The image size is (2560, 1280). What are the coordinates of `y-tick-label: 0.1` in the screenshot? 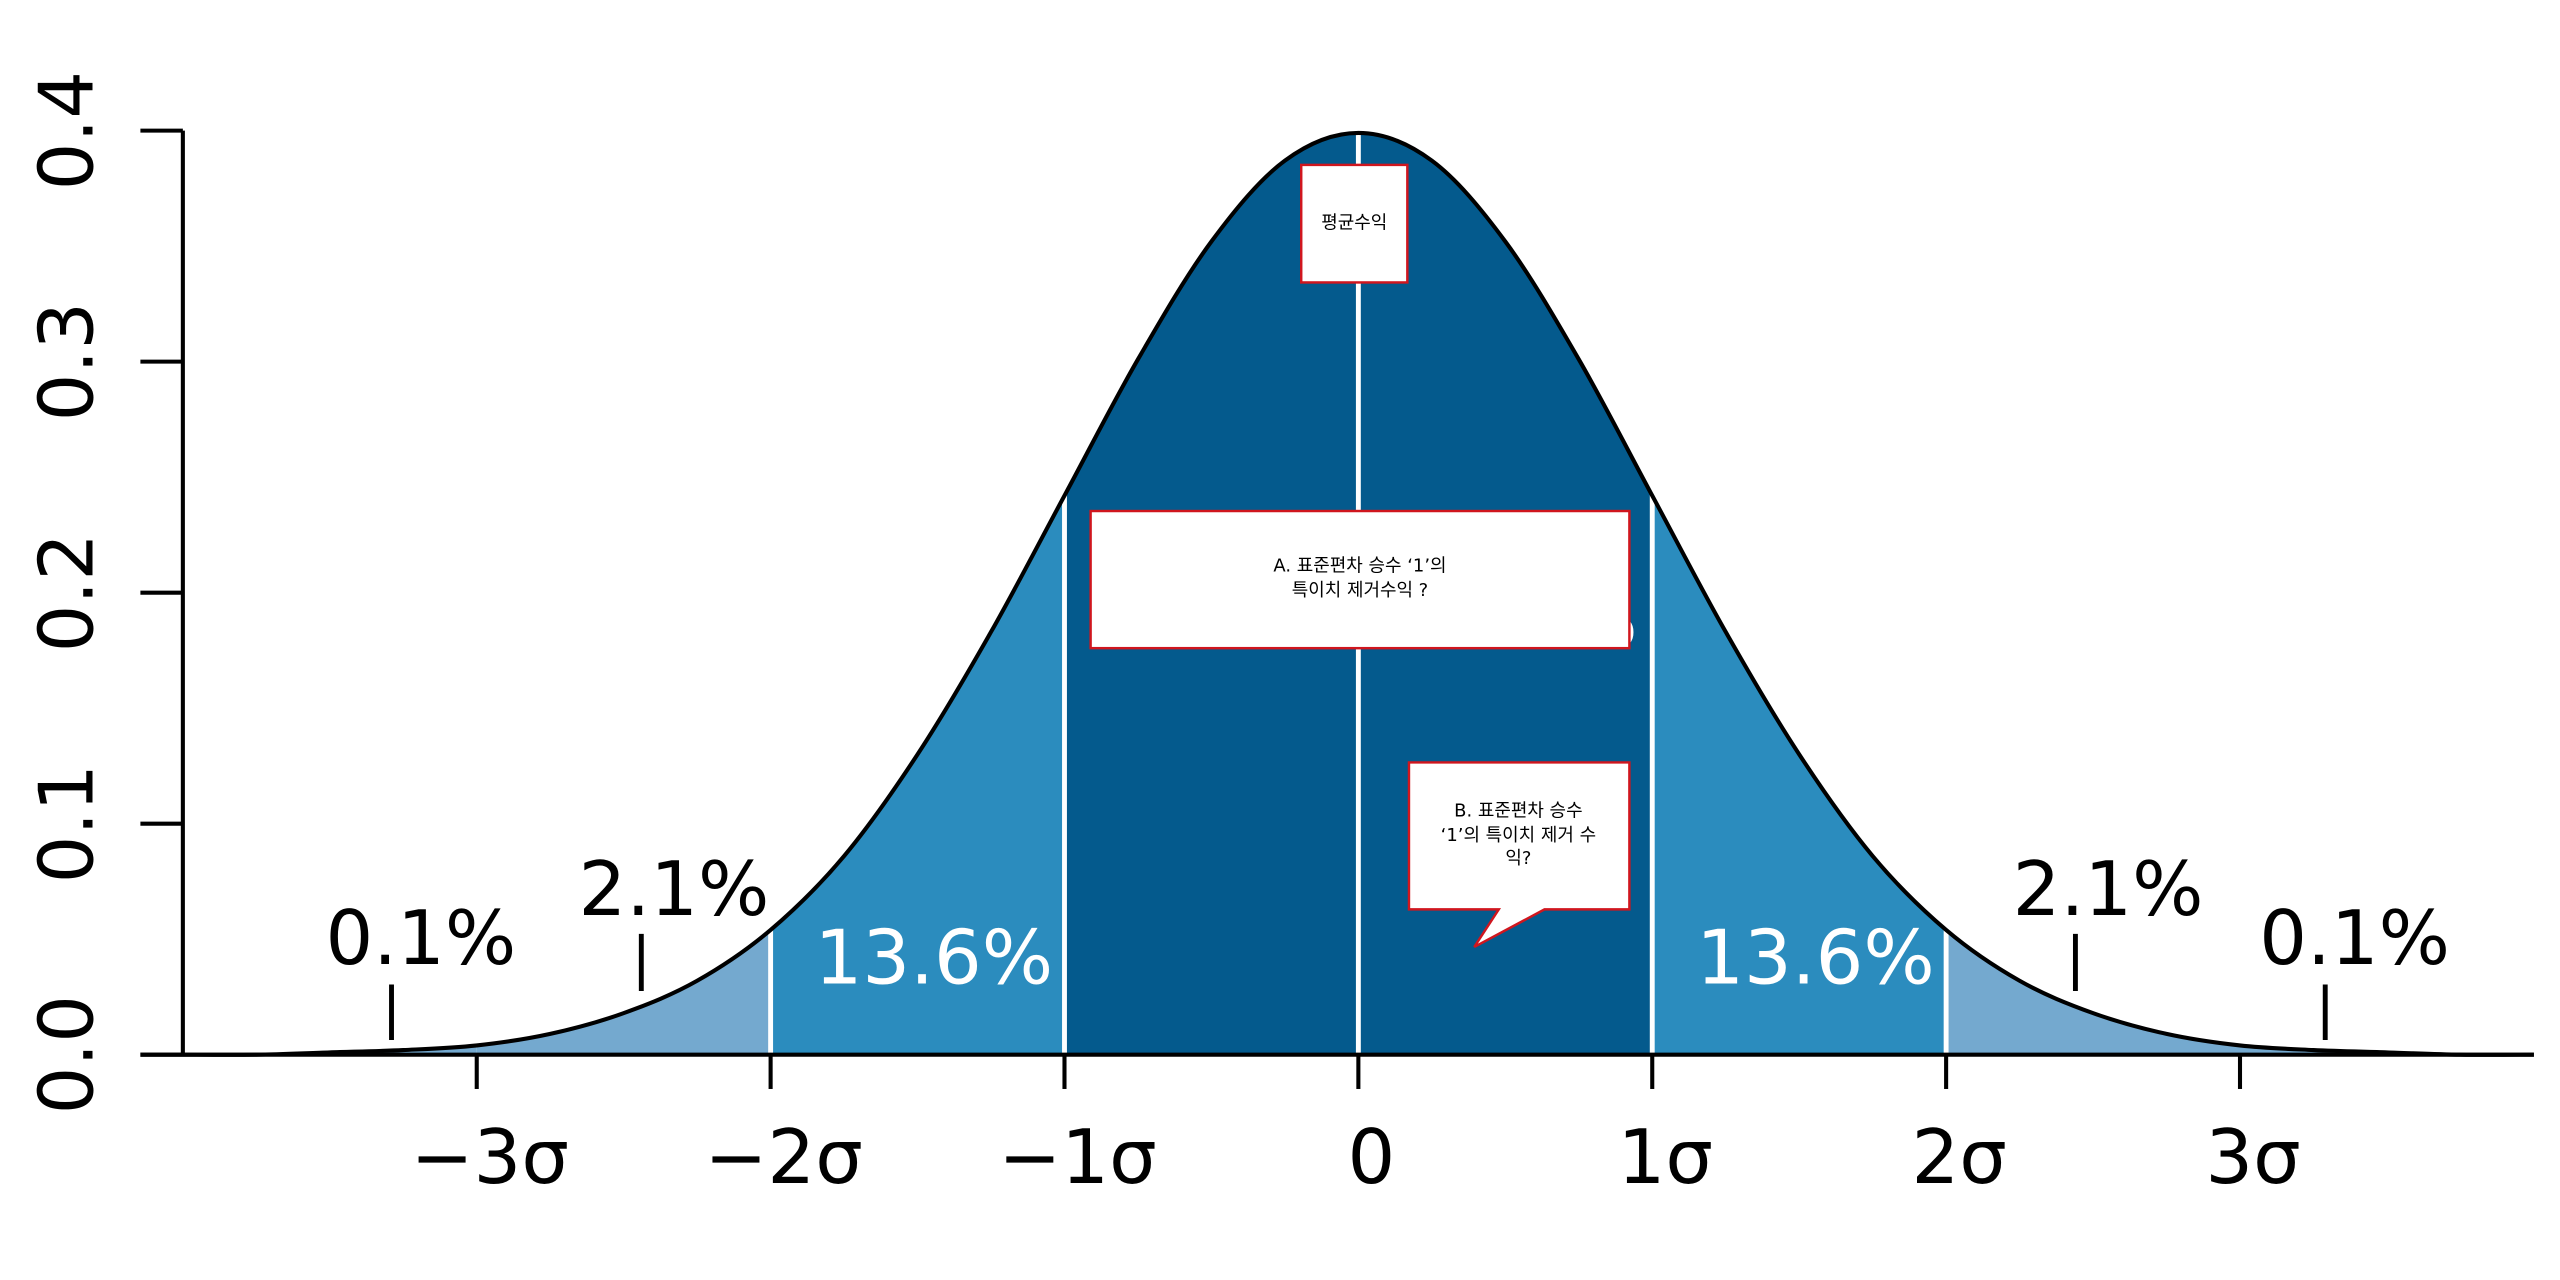 It's located at (66, 823).